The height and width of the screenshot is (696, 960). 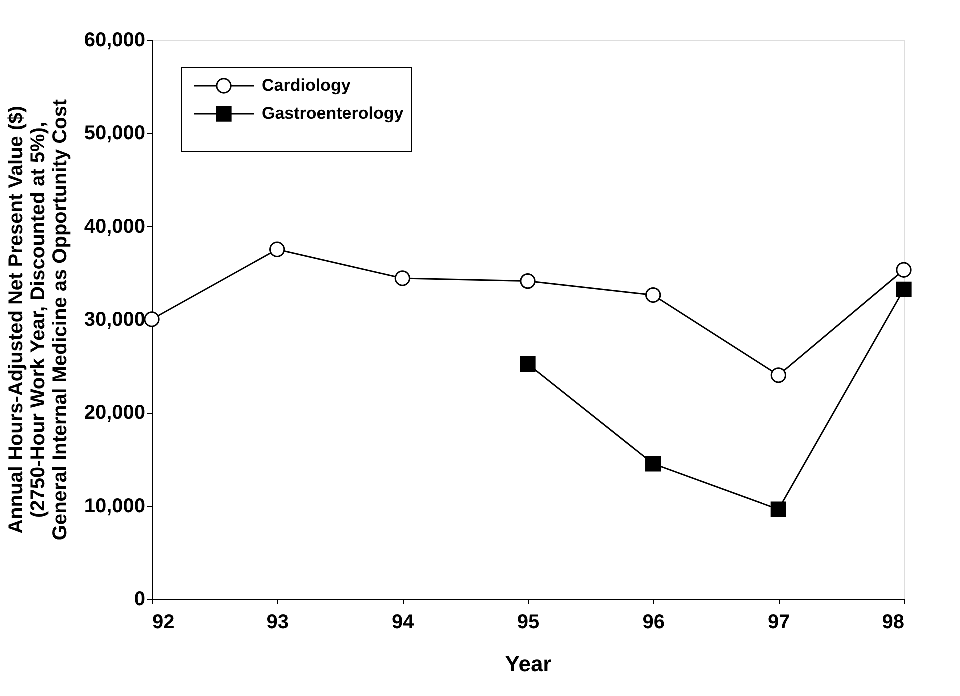 What do you see at coordinates (115, 133) in the screenshot?
I see `y-tick-label: 50,000` at bounding box center [115, 133].